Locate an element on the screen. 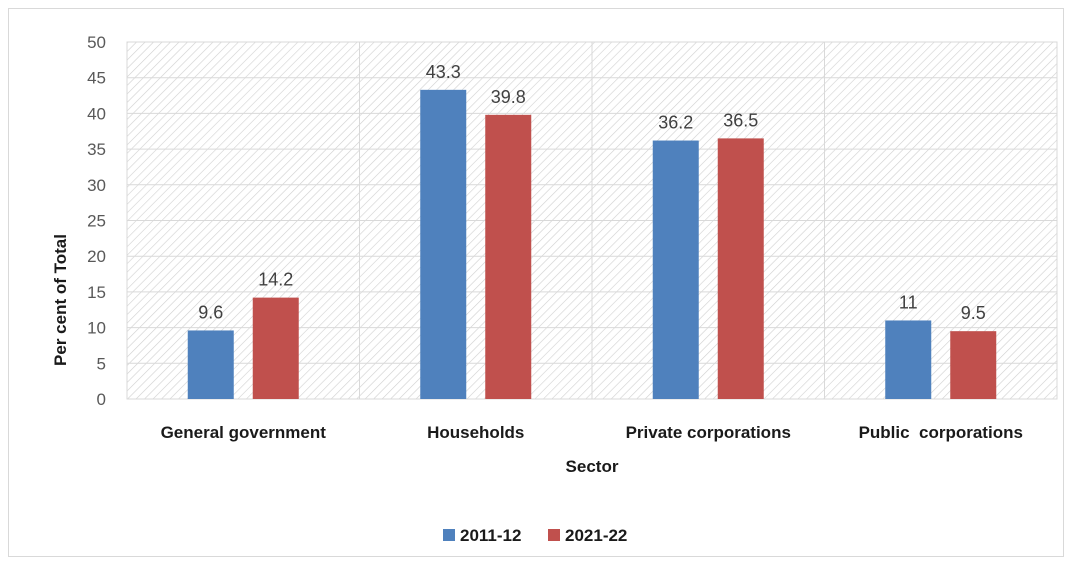 Image resolution: width=1072 pixels, height=565 pixels. y-tick-label: 10 is located at coordinates (96, 328).